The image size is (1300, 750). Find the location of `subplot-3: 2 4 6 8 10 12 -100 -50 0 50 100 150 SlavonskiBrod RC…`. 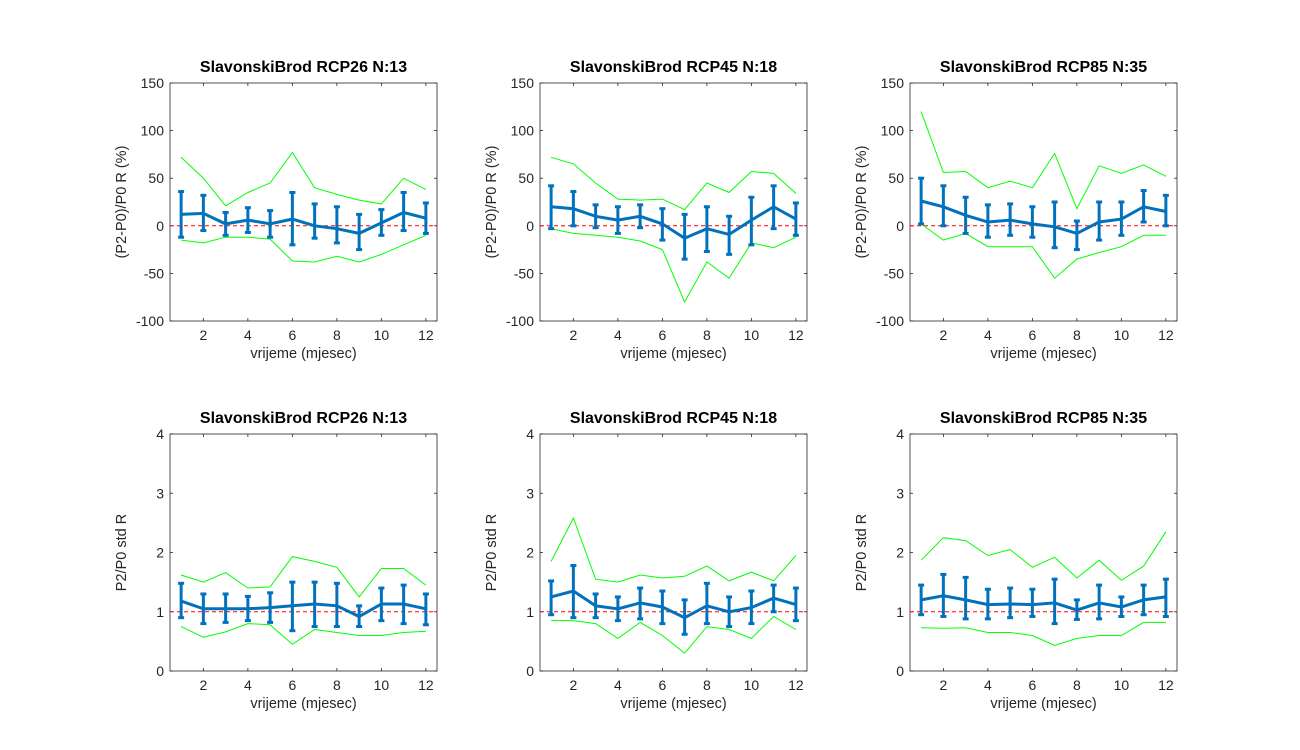

subplot-3: 2 4 6 8 10 12 -100 -50 0 50 100 150 SlavonskiBrod RC… is located at coordinates (1016, 210).